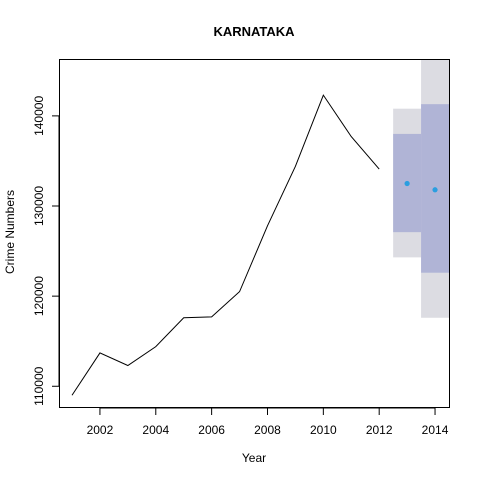 The height and width of the screenshot is (480, 480). What do you see at coordinates (267, 430) in the screenshot?
I see `x-tick-label: 2008` at bounding box center [267, 430].